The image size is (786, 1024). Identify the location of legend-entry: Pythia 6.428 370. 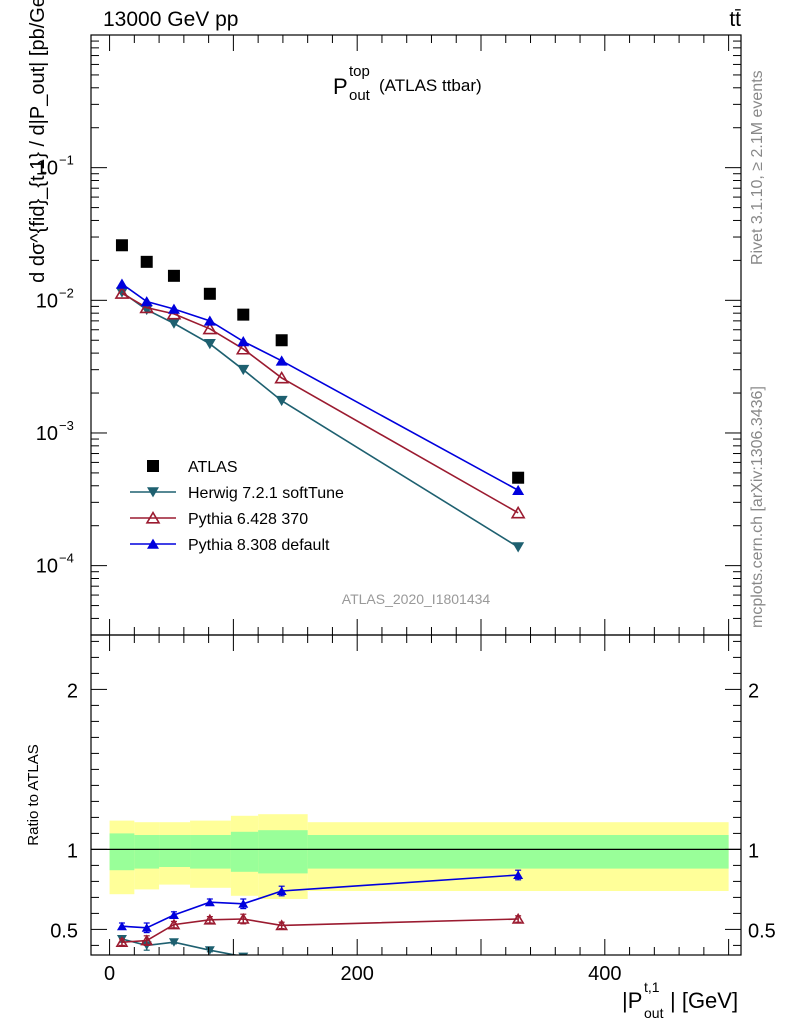
(219, 519).